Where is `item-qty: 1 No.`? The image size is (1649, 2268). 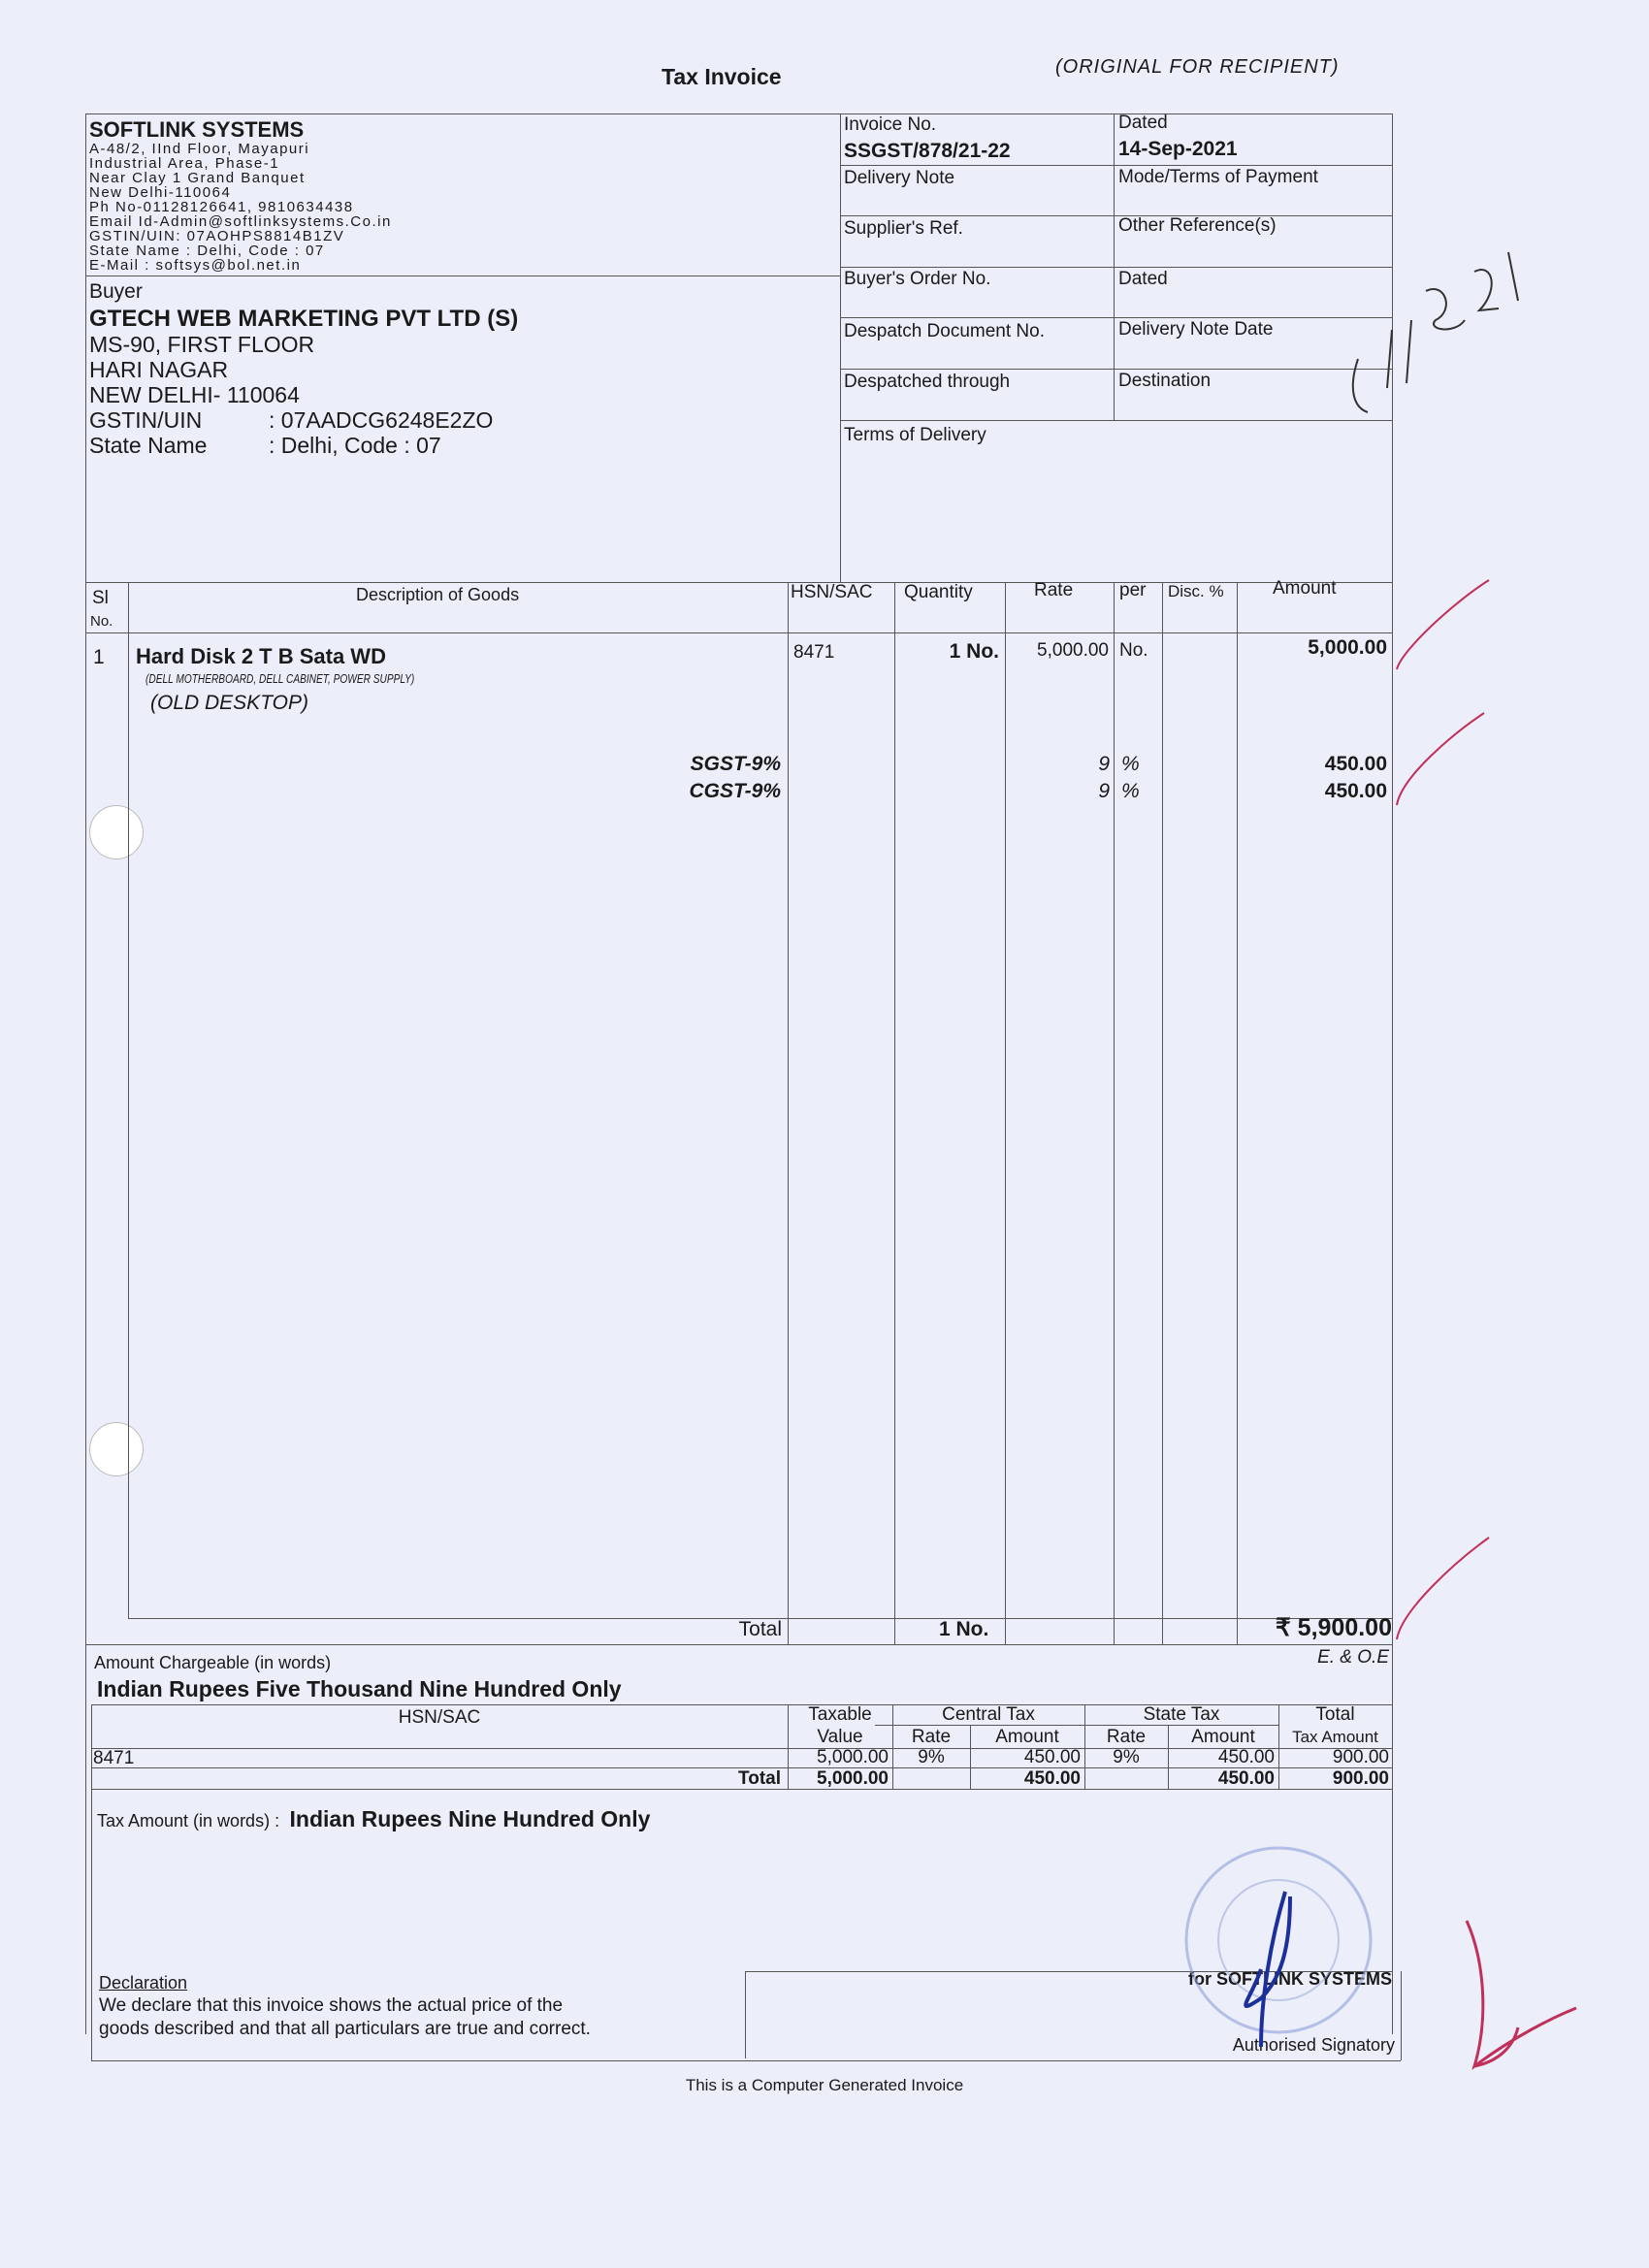
item-qty: 1 No. is located at coordinates (974, 651).